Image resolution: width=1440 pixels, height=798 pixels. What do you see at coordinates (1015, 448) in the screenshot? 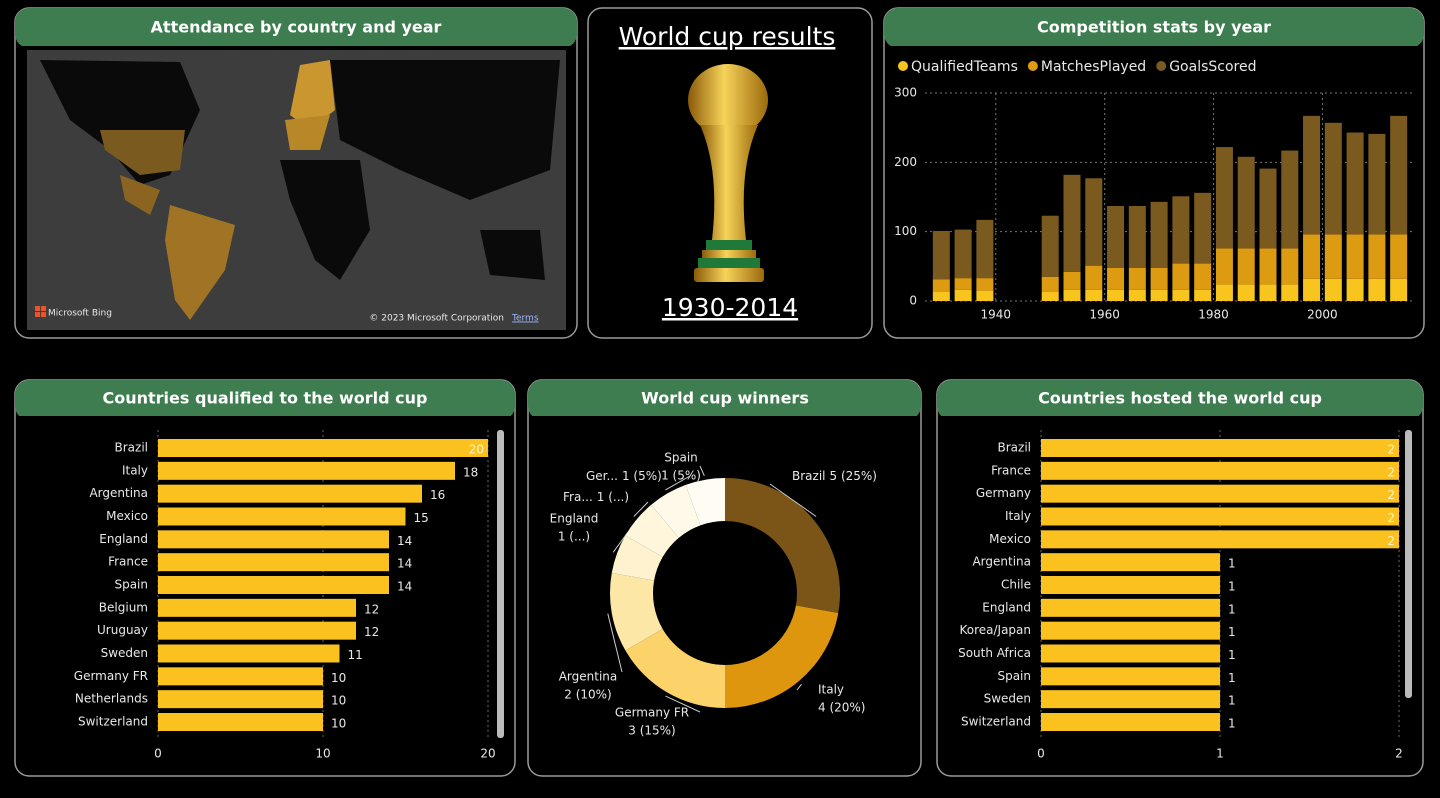
I see `y-tick-label: Brazil` at bounding box center [1015, 448].